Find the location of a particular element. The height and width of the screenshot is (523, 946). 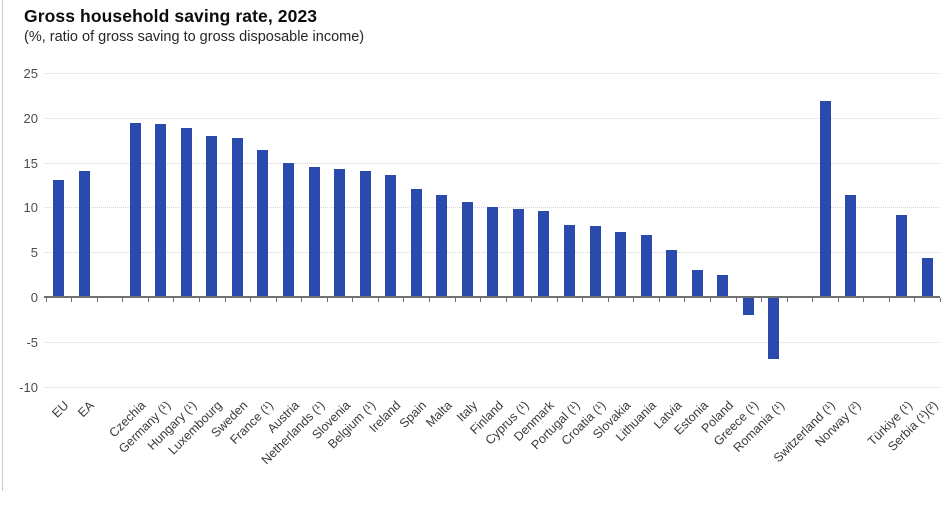

x-label-malta: Malta is located at coordinates (439, 414).